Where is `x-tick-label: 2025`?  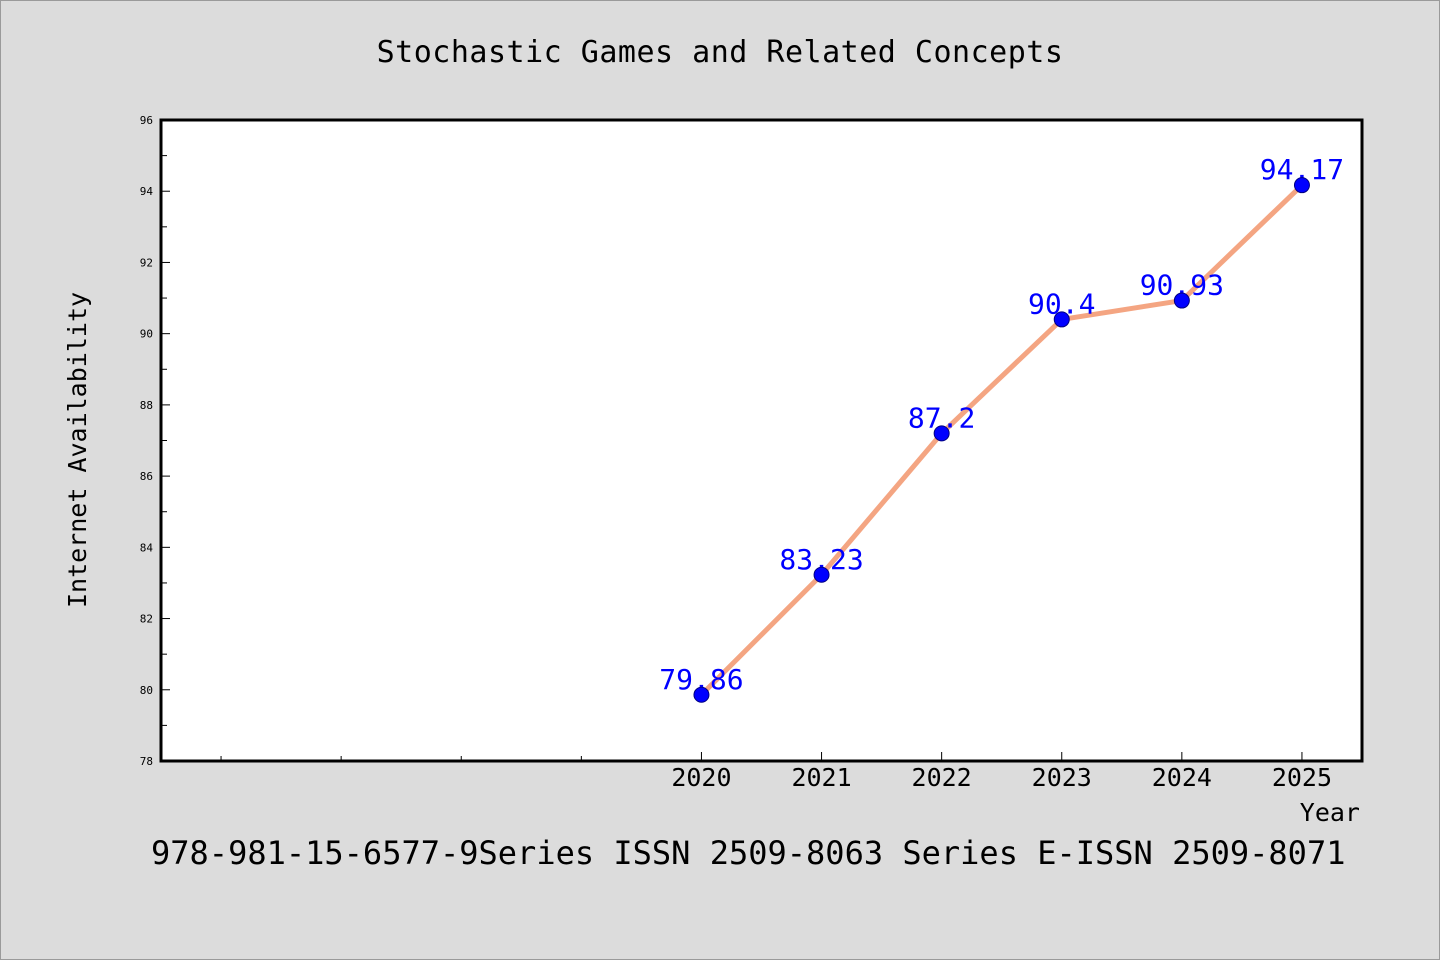 x-tick-label: 2025 is located at coordinates (1302, 777).